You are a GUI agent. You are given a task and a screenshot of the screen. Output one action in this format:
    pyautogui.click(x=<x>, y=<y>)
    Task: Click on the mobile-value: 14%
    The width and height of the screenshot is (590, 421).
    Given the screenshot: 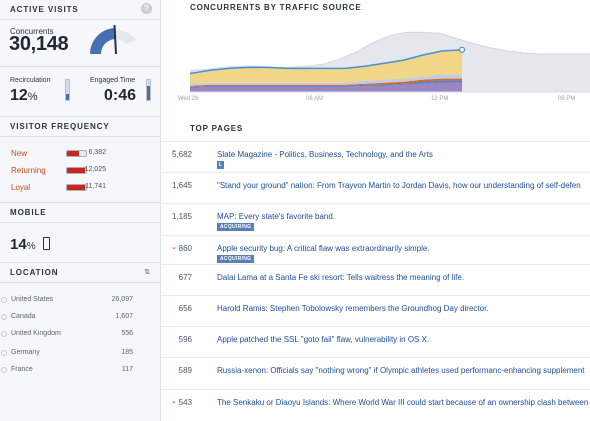 What is the action you would take?
    pyautogui.click(x=23, y=244)
    